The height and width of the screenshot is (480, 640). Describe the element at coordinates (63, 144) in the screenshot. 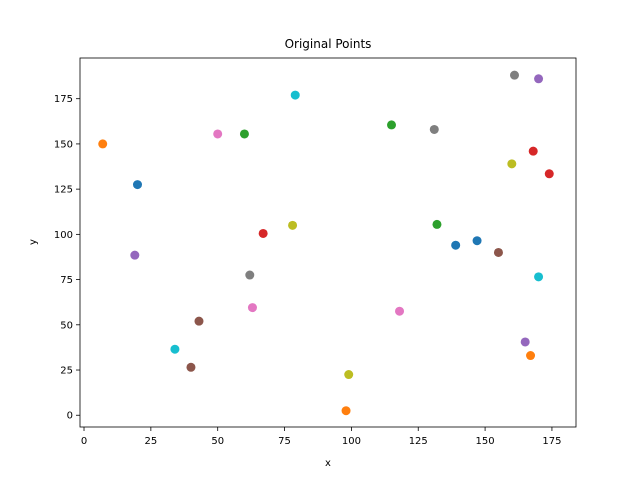

I see `y-tick-label: 150` at that location.